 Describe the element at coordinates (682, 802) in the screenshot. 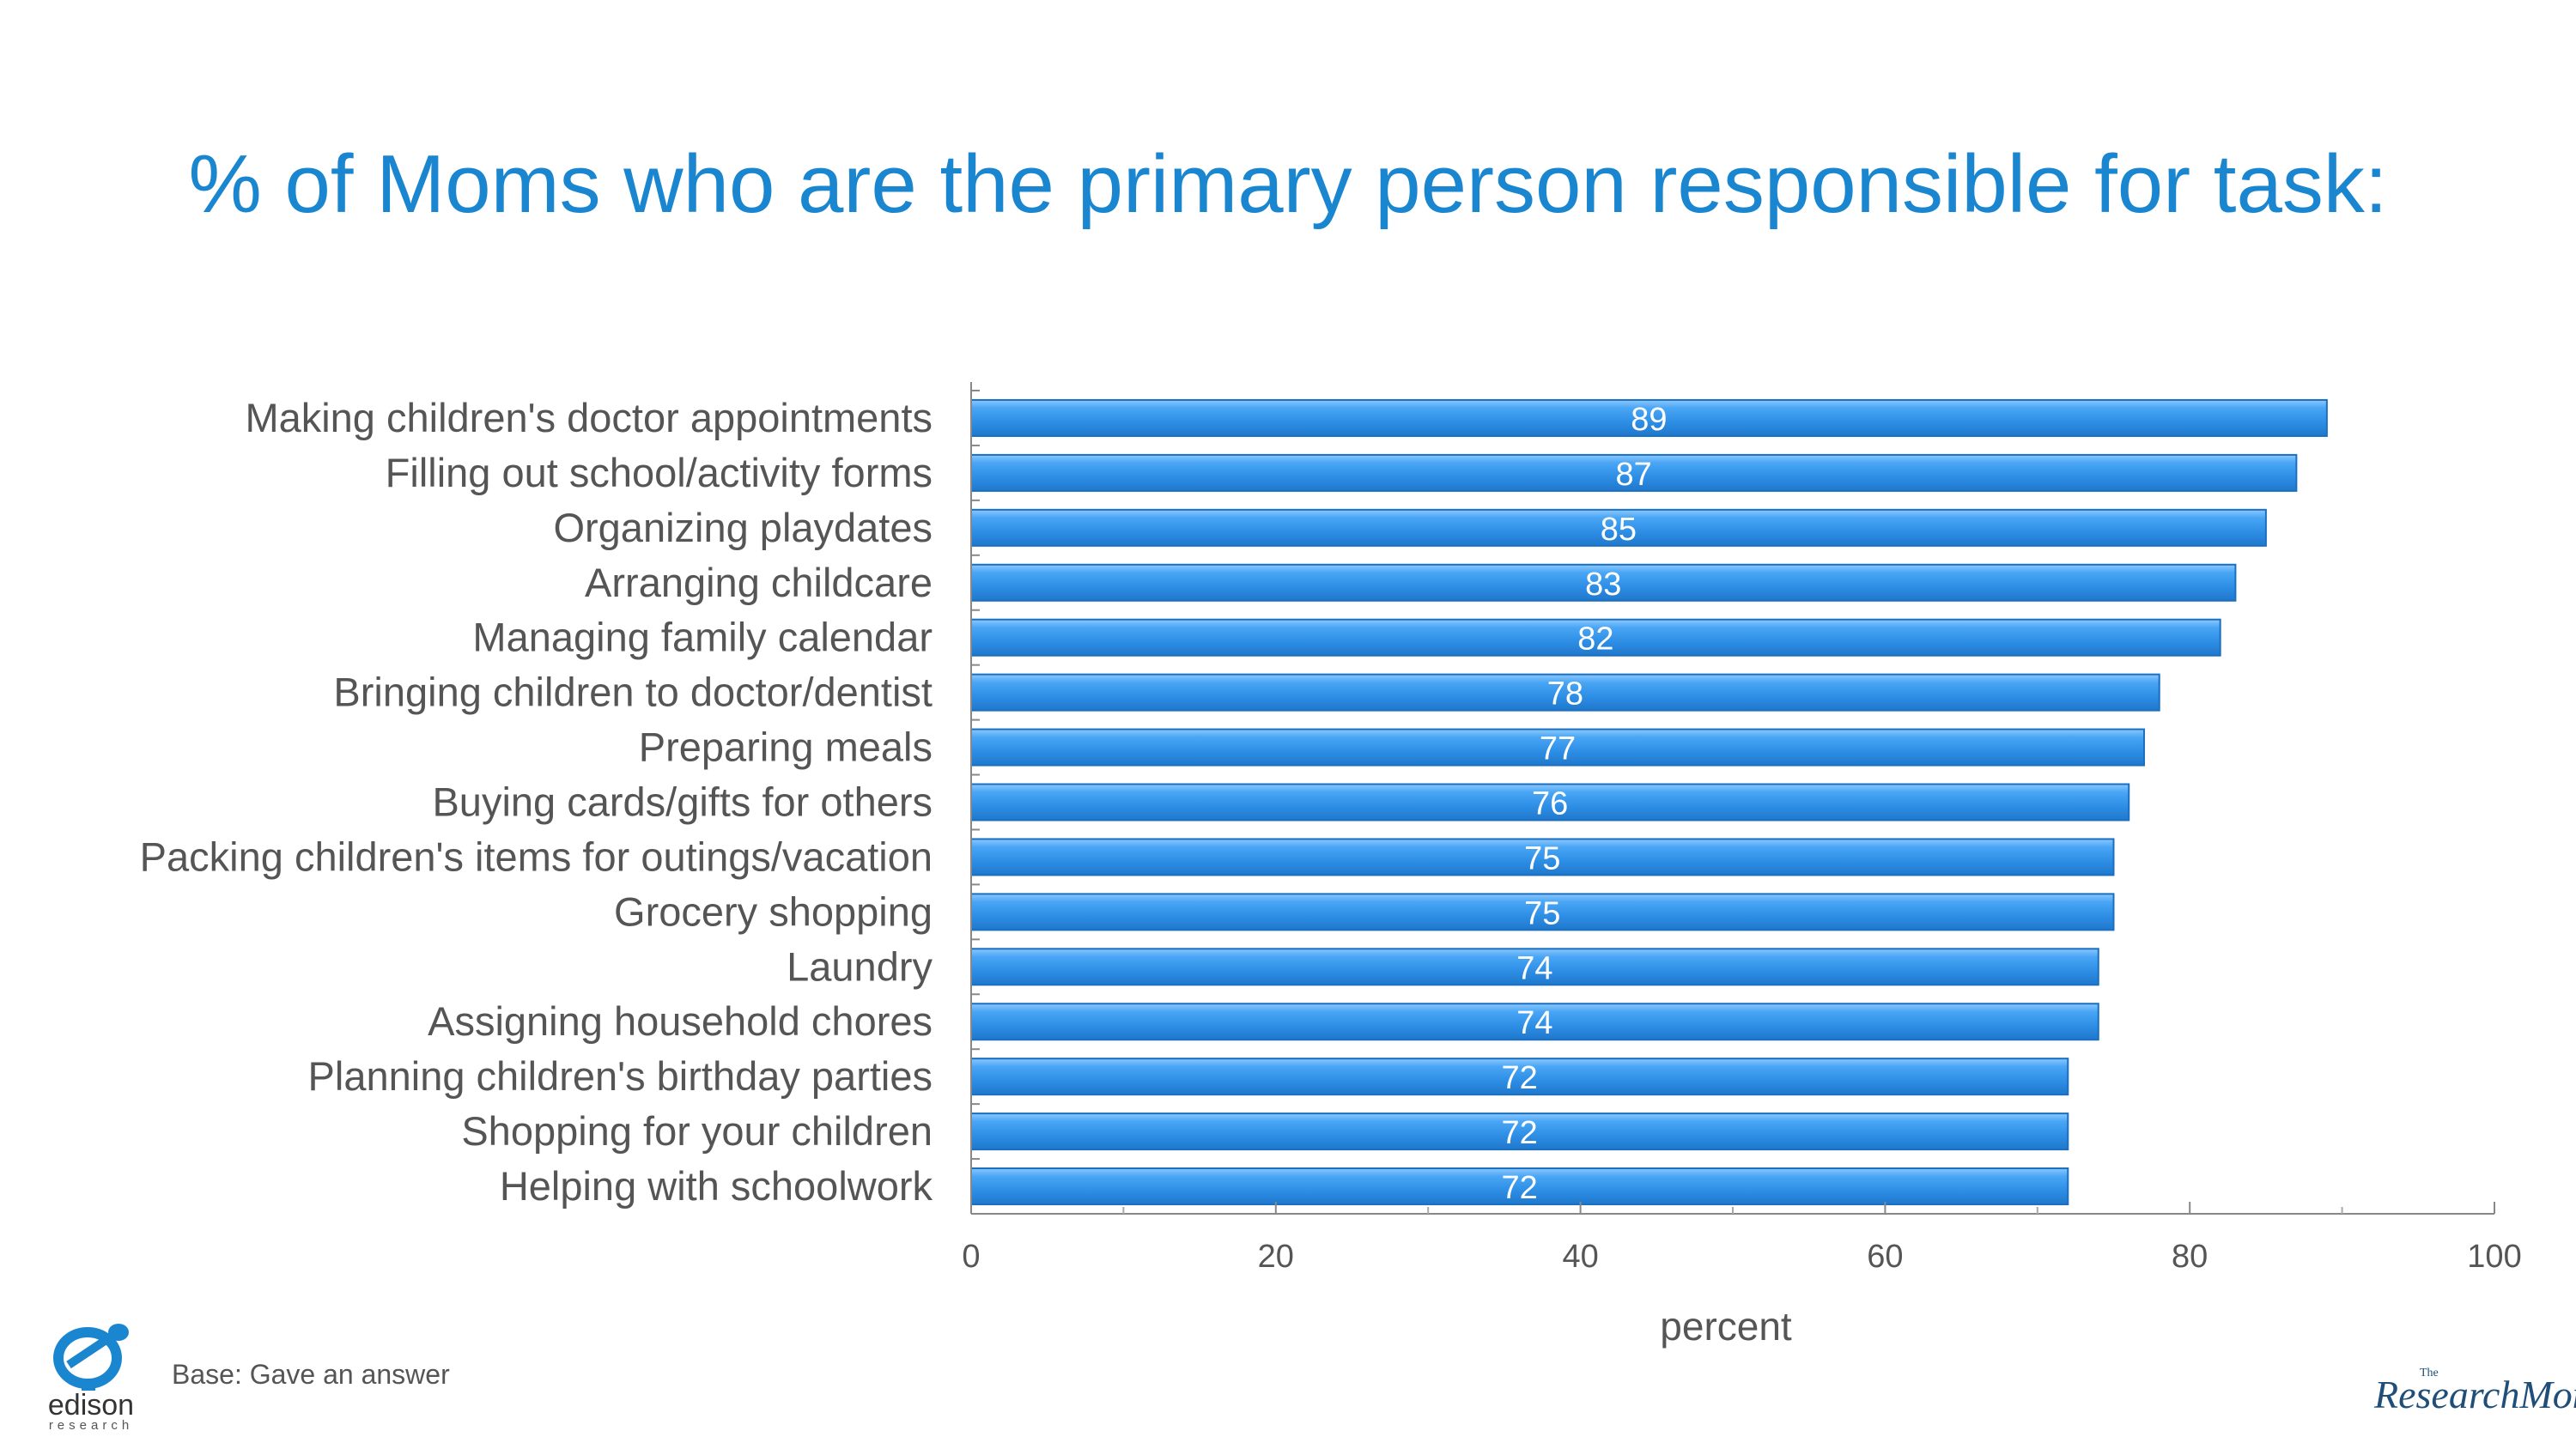

I see `category-label: Buying cards/gifts for others` at that location.